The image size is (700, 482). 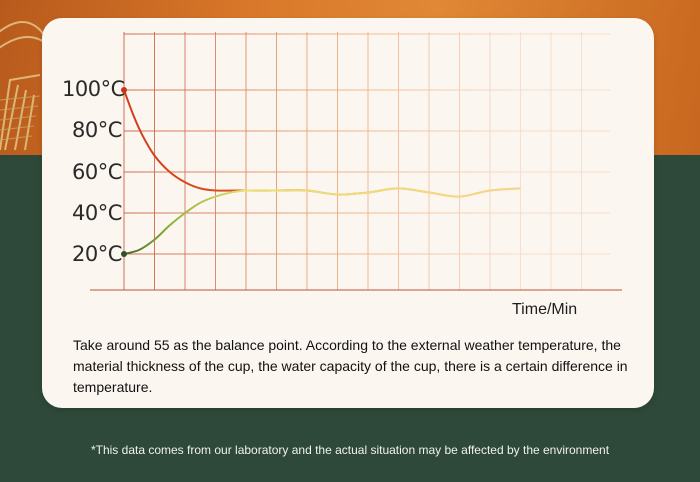 What do you see at coordinates (35, 77) in the screenshot?
I see `wire-basket-image` at bounding box center [35, 77].